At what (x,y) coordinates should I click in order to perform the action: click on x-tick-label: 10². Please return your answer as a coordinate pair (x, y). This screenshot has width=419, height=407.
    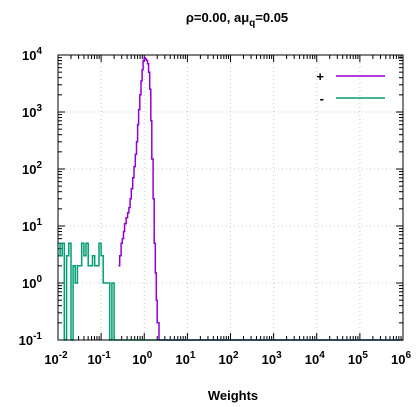
    Looking at the image, I should click on (228, 358).